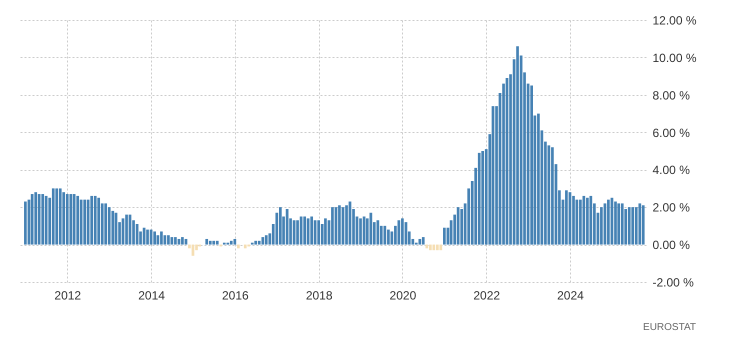 The image size is (730, 340). I want to click on y-tick-label: -2.00 %, so click(673, 283).